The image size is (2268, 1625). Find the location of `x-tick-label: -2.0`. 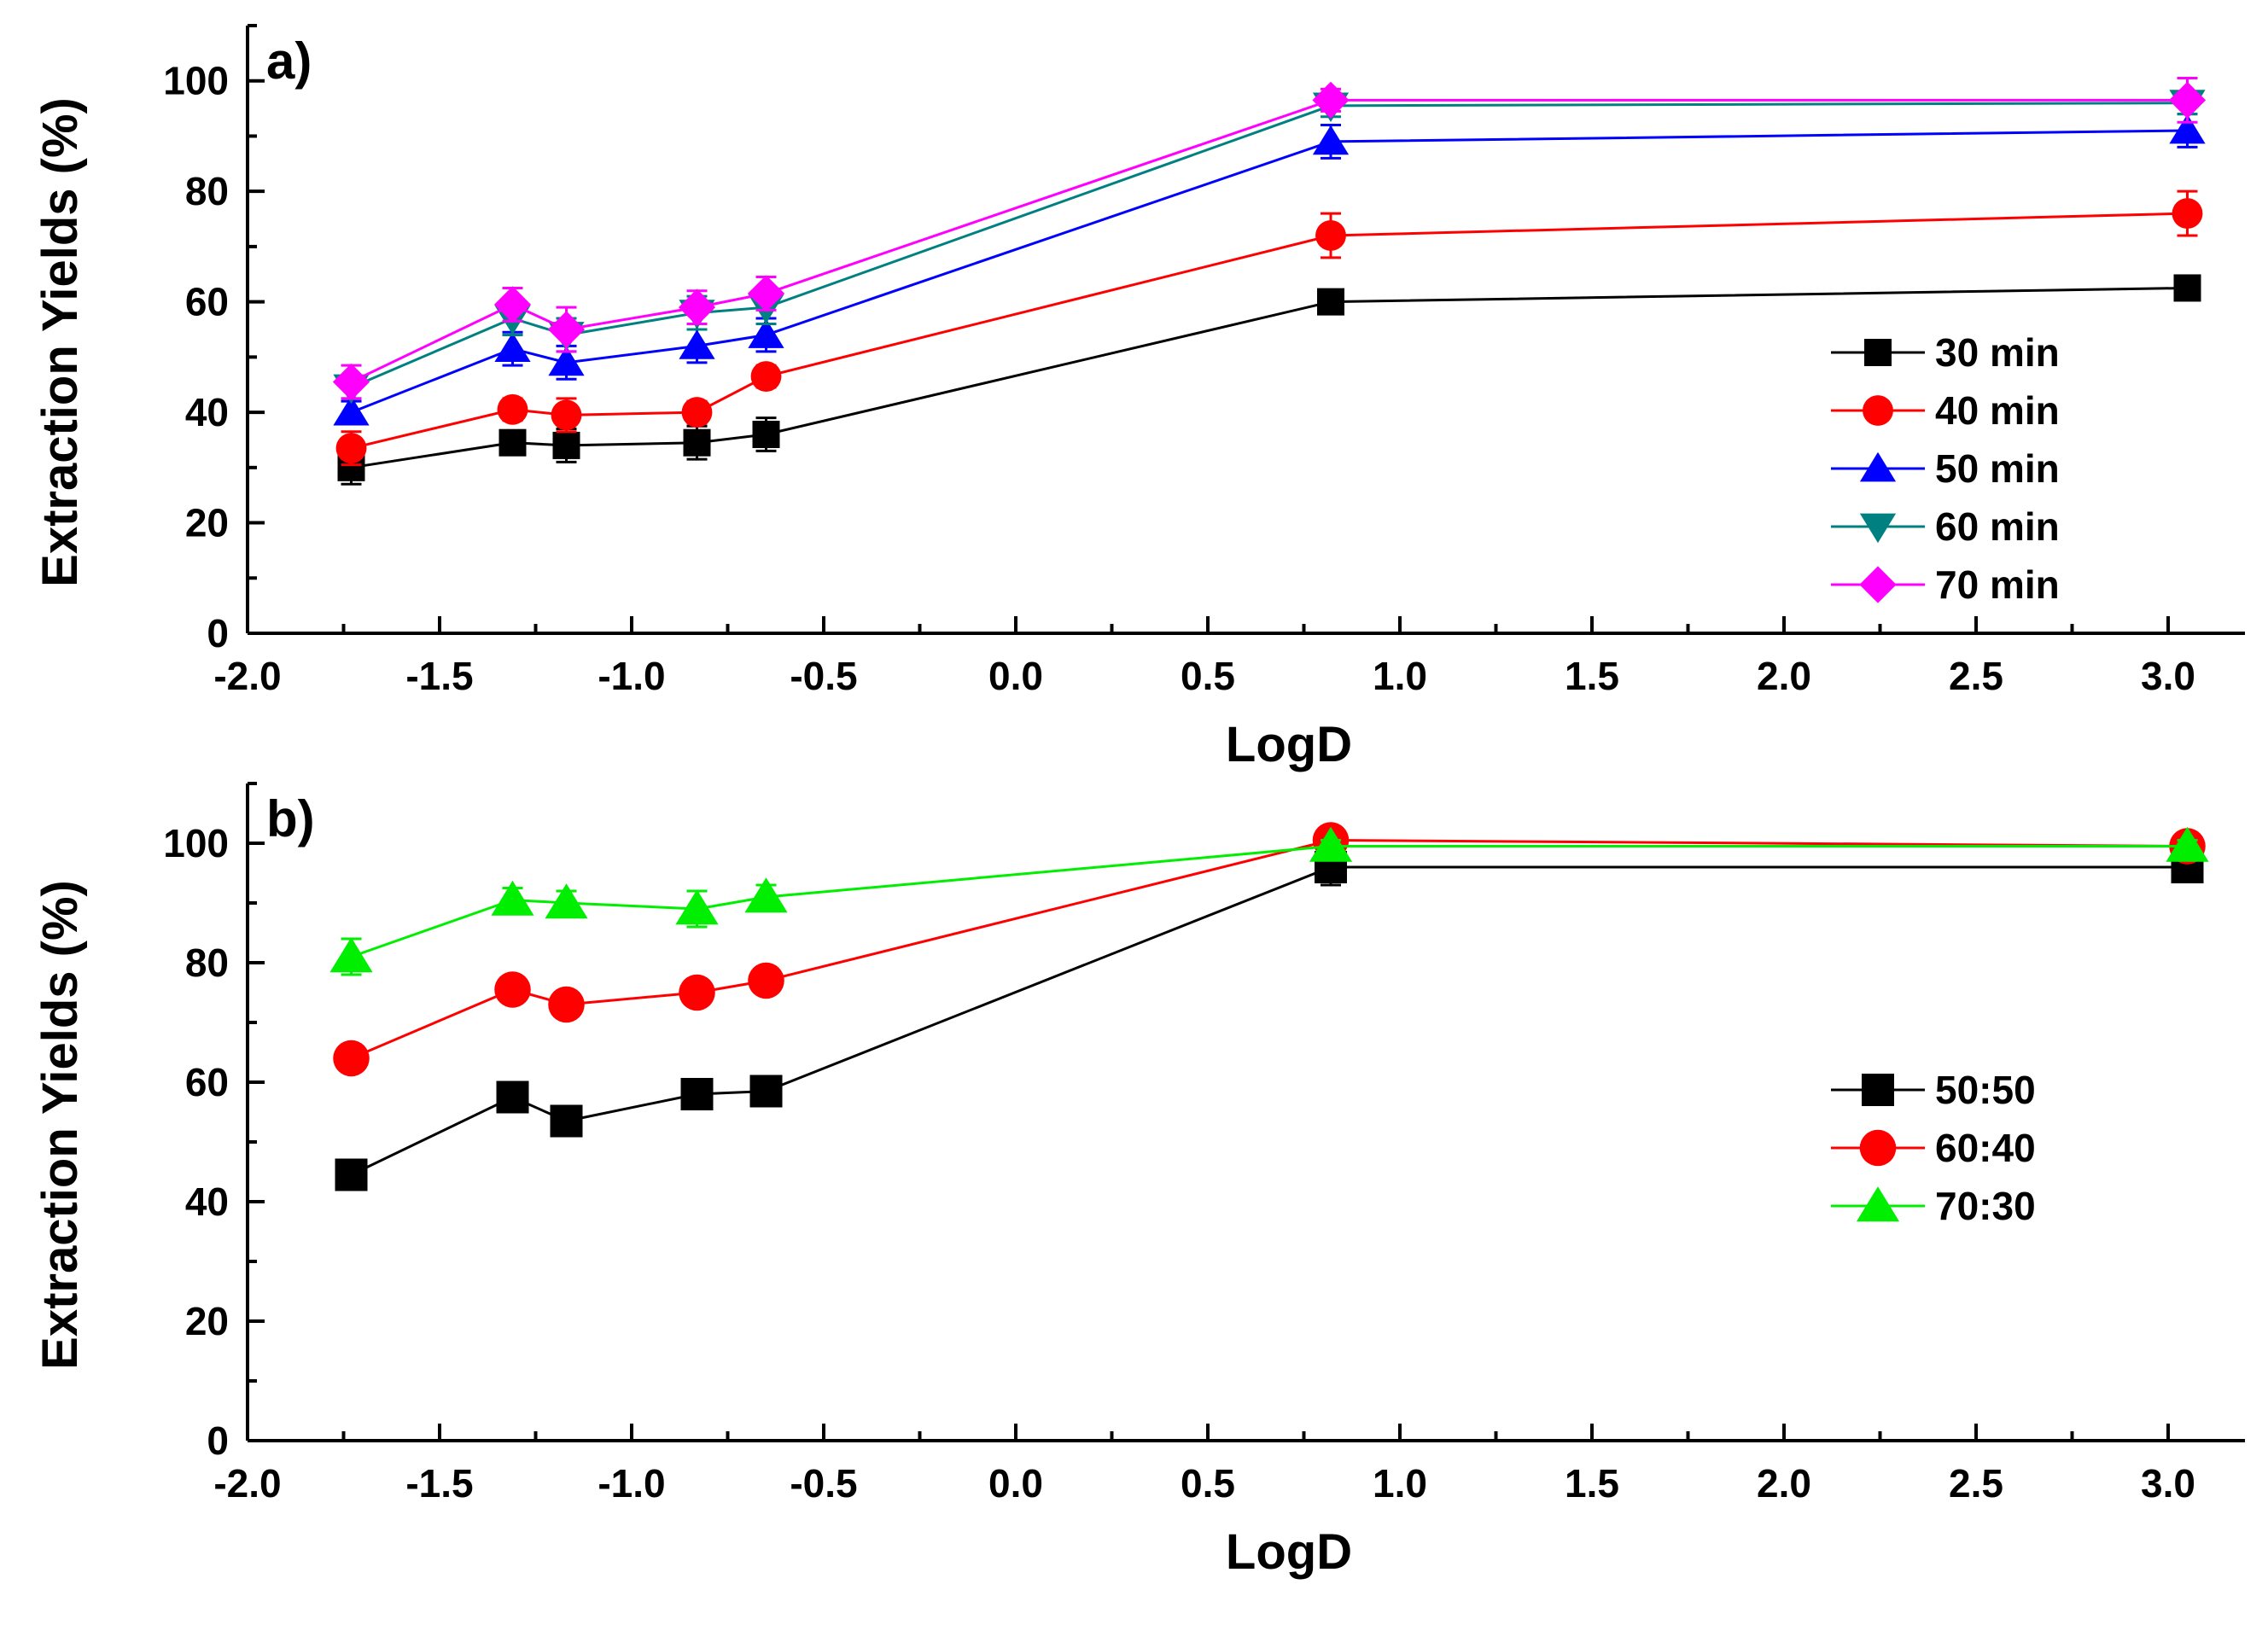

x-tick-label: -2.0 is located at coordinates (247, 676).